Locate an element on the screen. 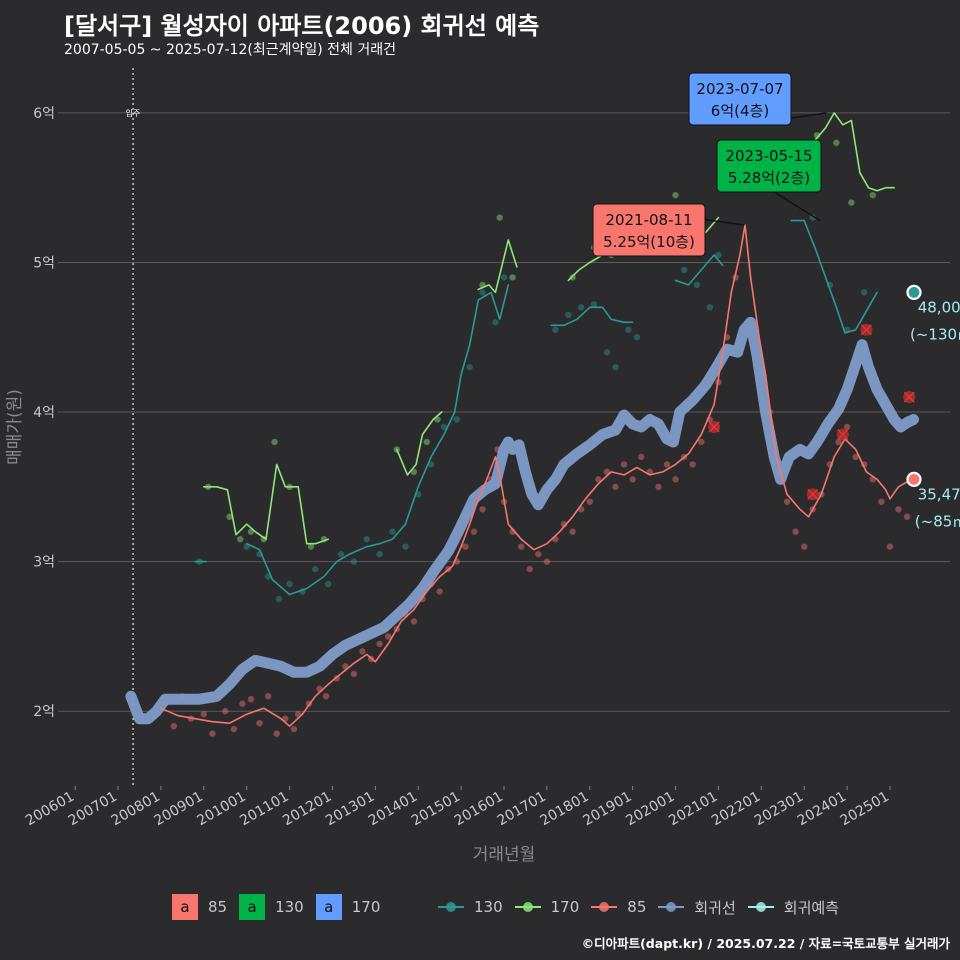  x-tick-label: 202301 is located at coordinates (779, 809).